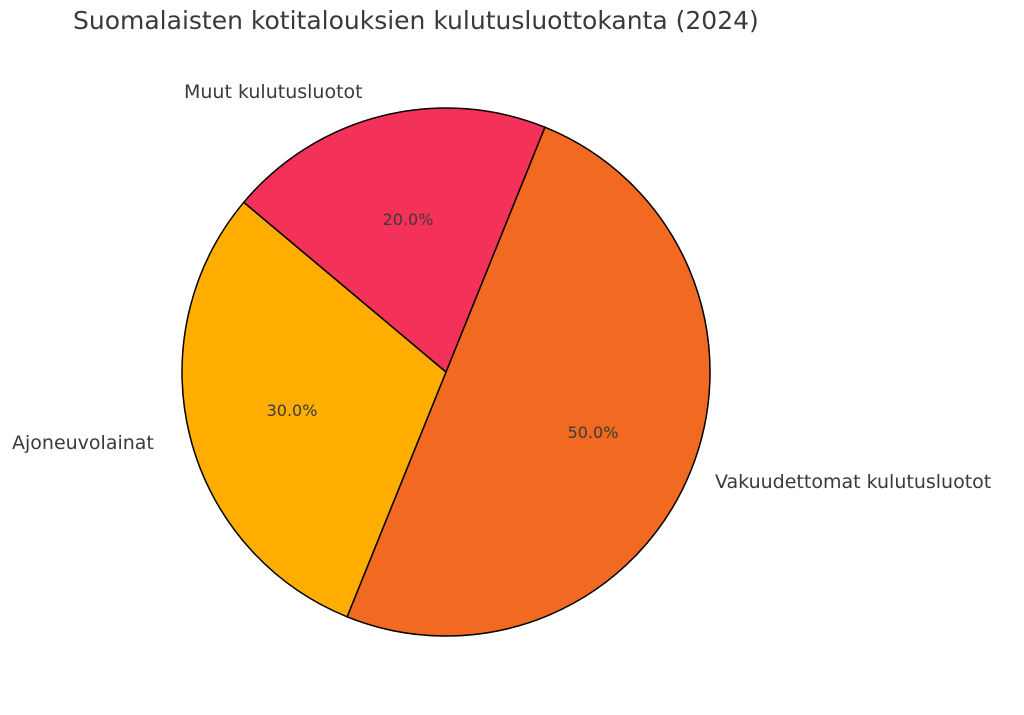 The width and height of the screenshot is (1024, 715). What do you see at coordinates (408, 219) in the screenshot?
I see `pct-muut: 20.0%` at bounding box center [408, 219].